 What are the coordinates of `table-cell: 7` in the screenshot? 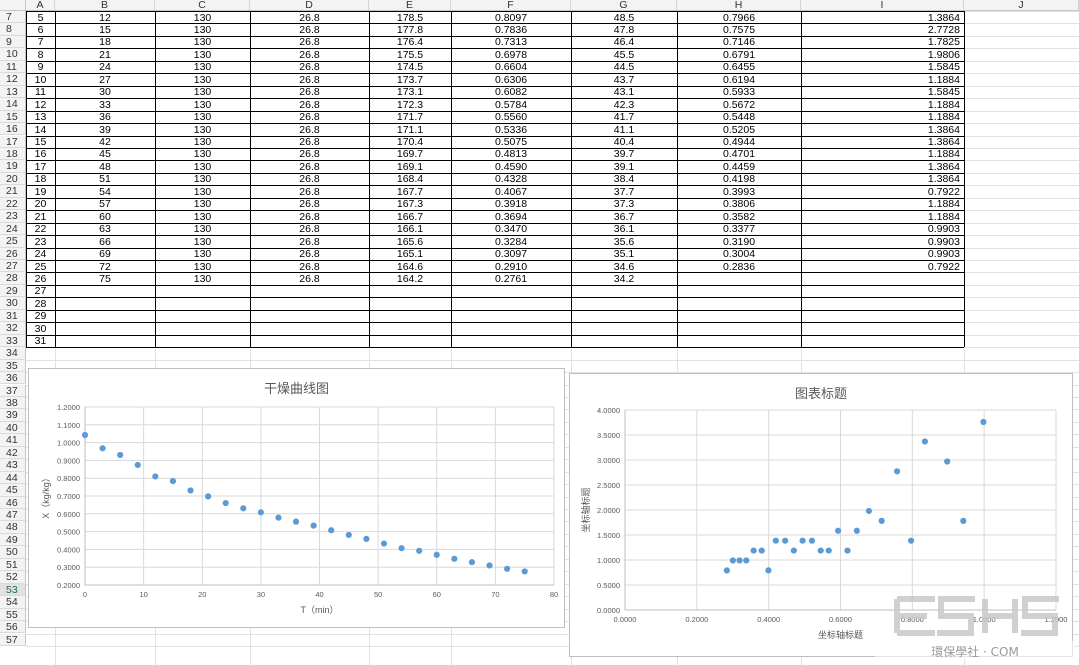 It's located at (40, 42).